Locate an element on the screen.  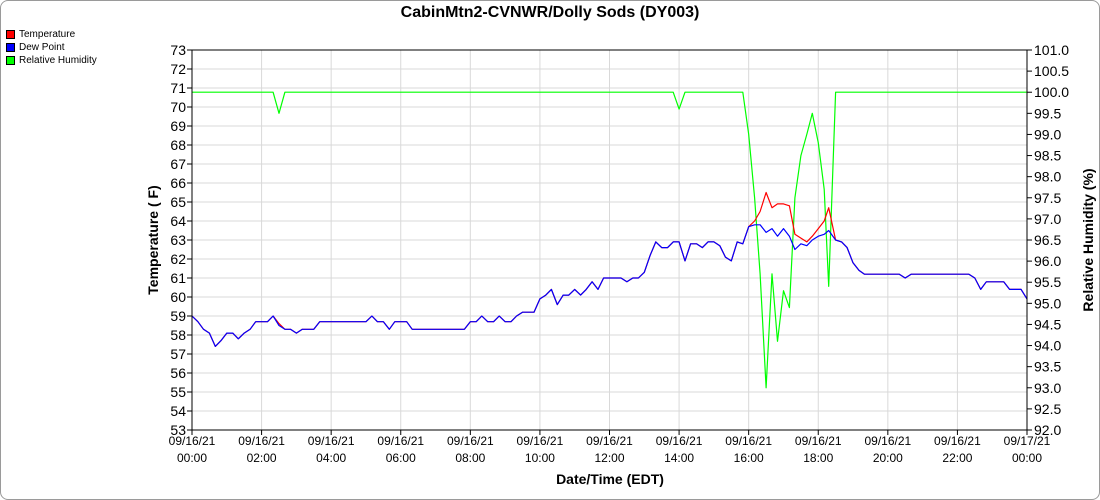
y-tick-label: 69 is located at coordinates (178, 126).